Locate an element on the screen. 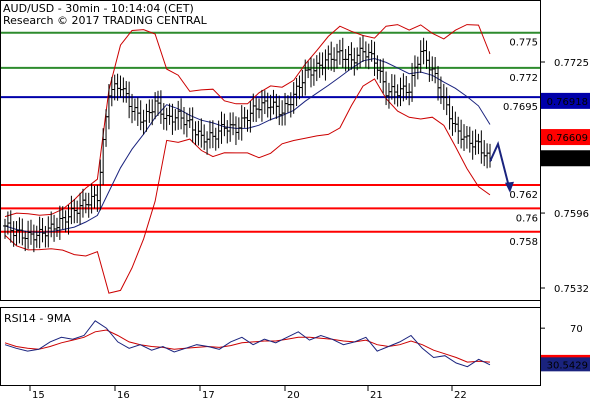 The image size is (590, 400). chart-copyright: Research © 2017 TRADING CENTRAL is located at coordinates (105, 20).